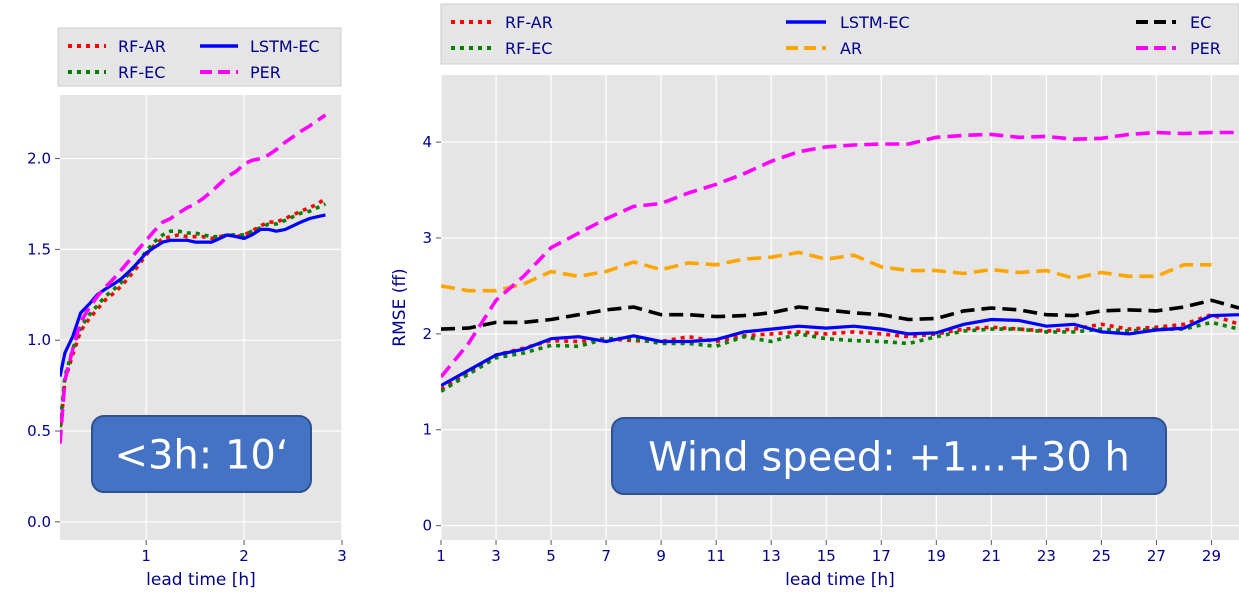  What do you see at coordinates (244, 556) in the screenshot?
I see `x-tick-label: 2` at bounding box center [244, 556].